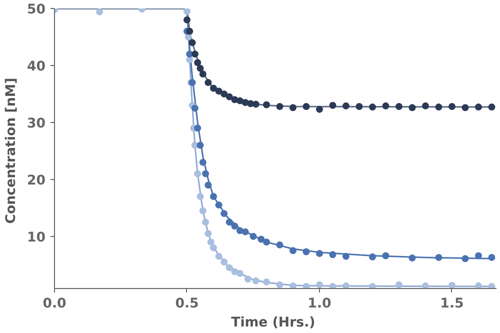 The image size is (500, 333). I want to click on x-axis-title: Time (Hrs.), so click(273, 323).